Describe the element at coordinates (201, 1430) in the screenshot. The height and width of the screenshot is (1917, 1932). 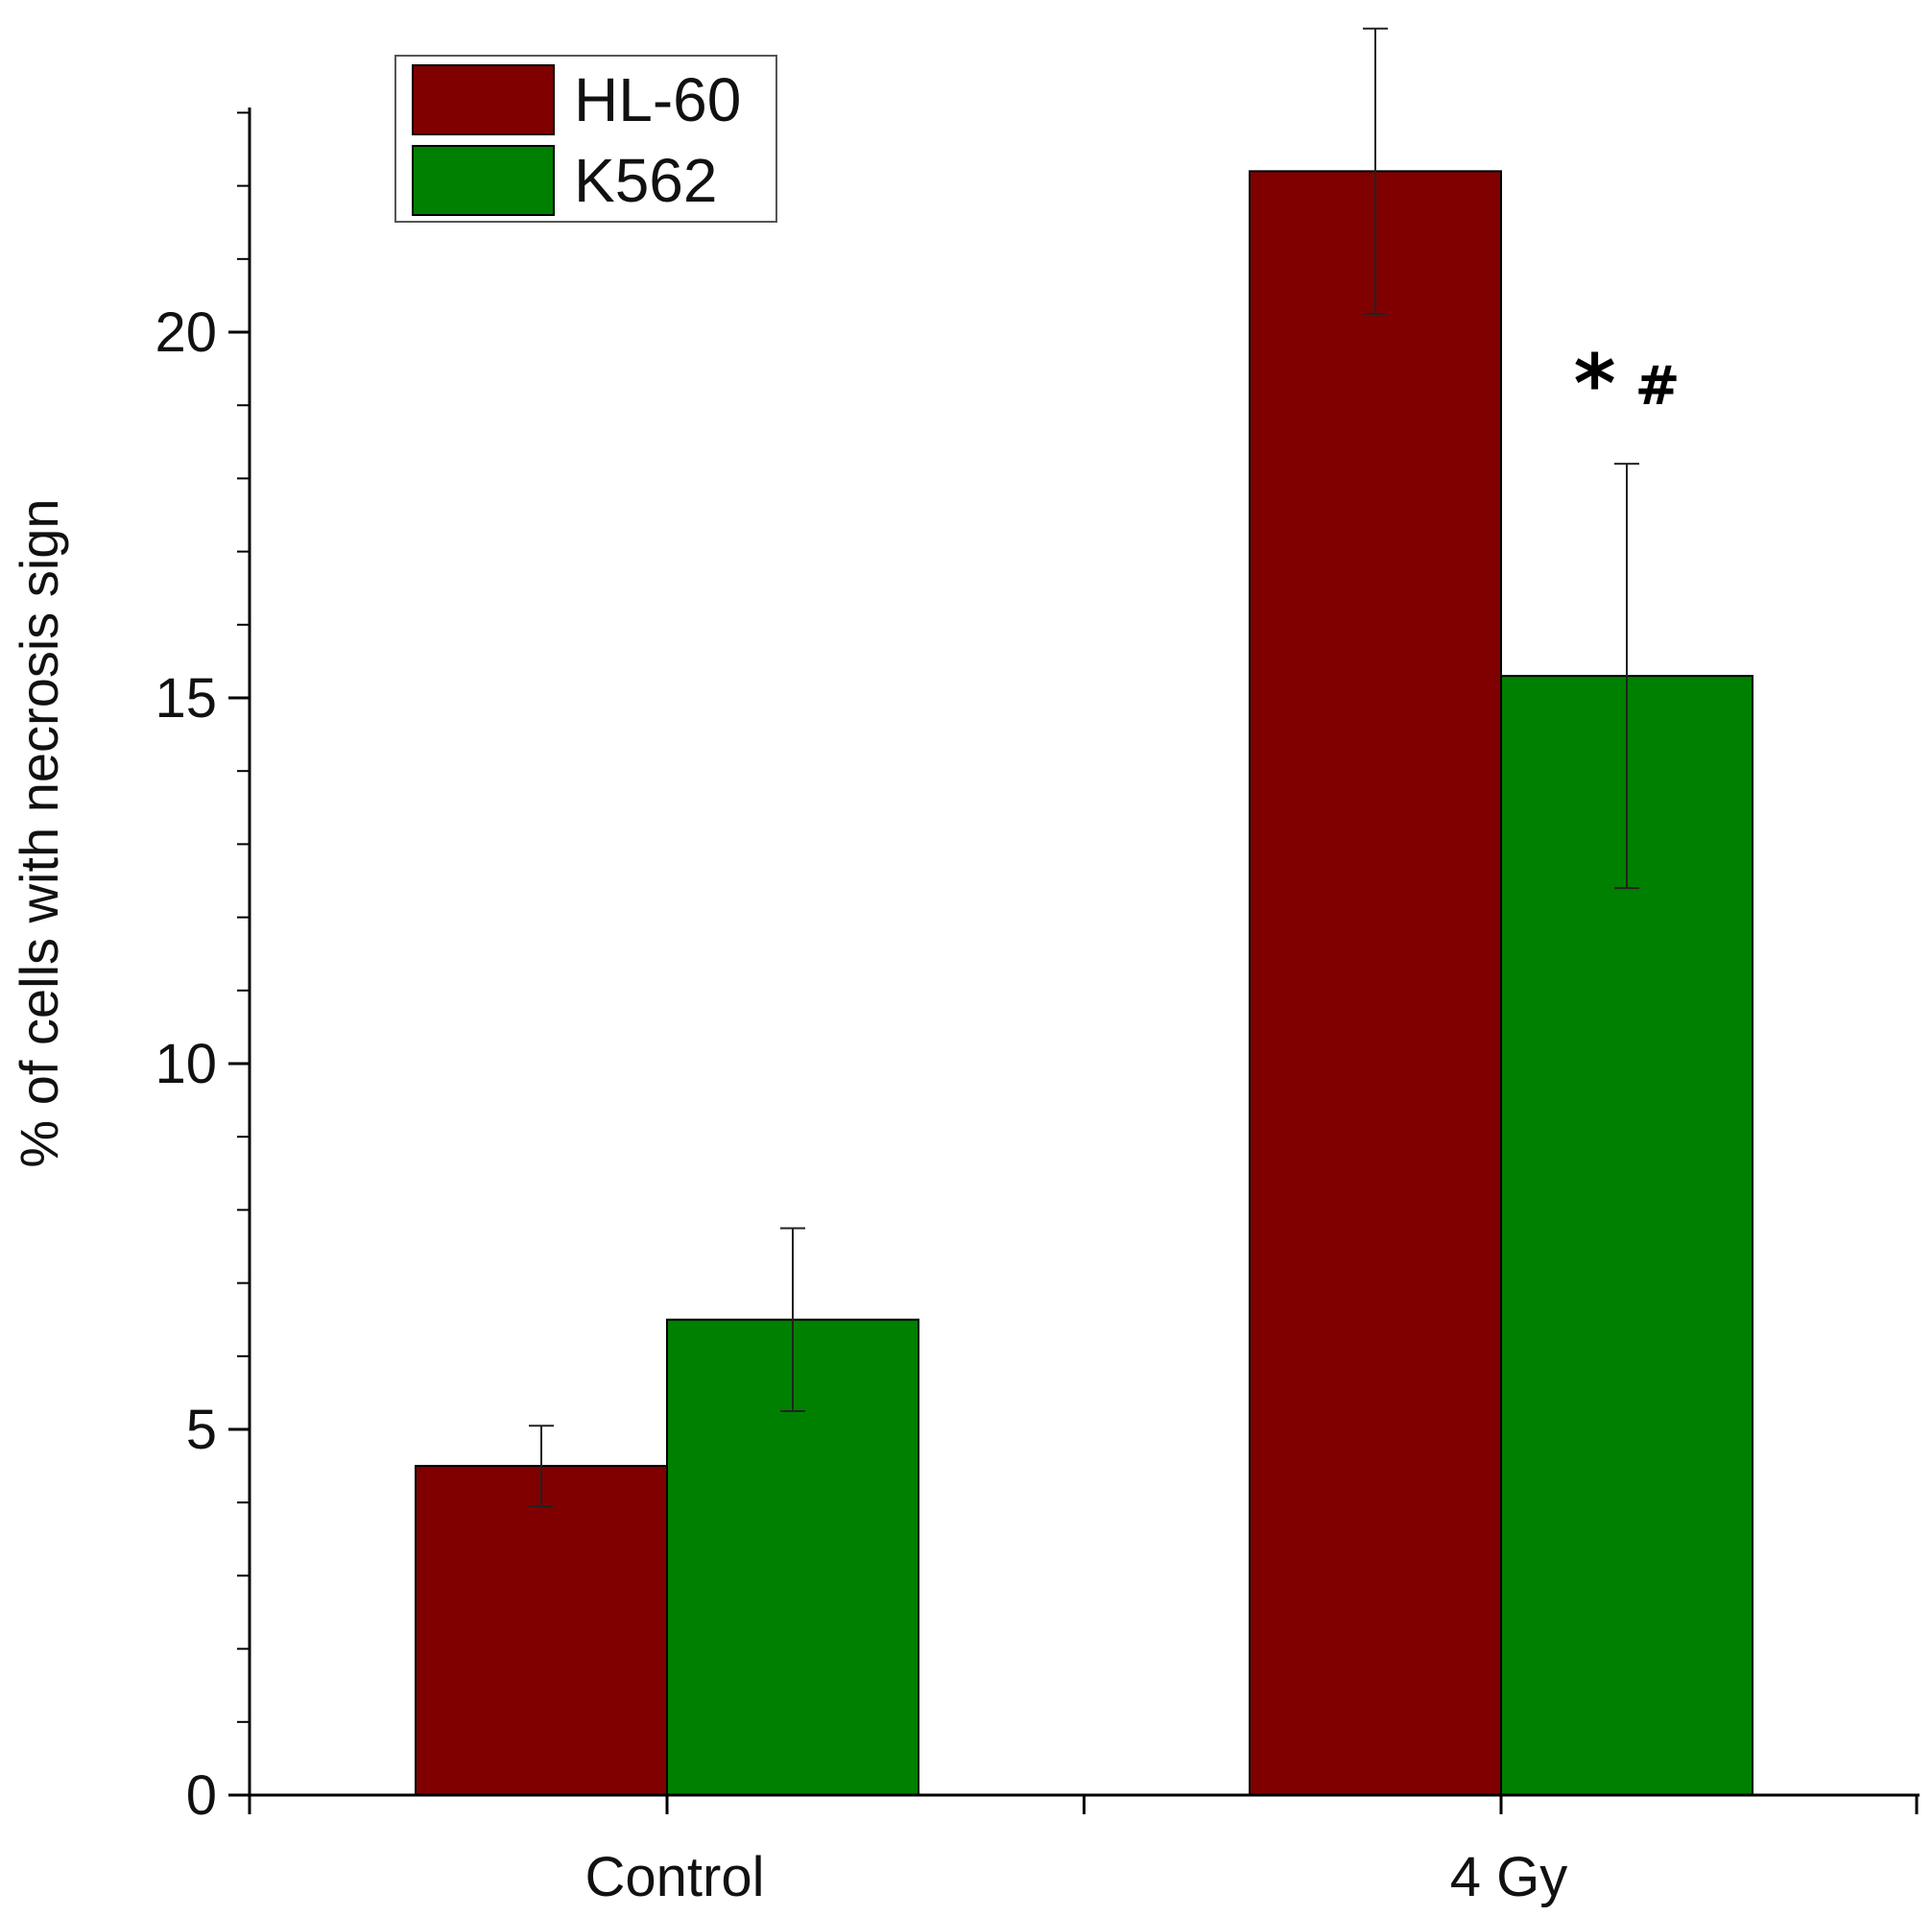
I see `y-tick-label-5: 5` at that location.